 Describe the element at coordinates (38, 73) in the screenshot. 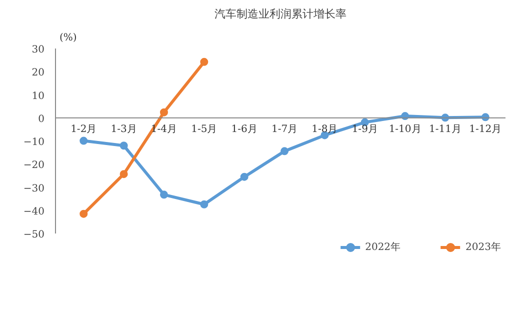

I see `y-tick-label: 20` at that location.